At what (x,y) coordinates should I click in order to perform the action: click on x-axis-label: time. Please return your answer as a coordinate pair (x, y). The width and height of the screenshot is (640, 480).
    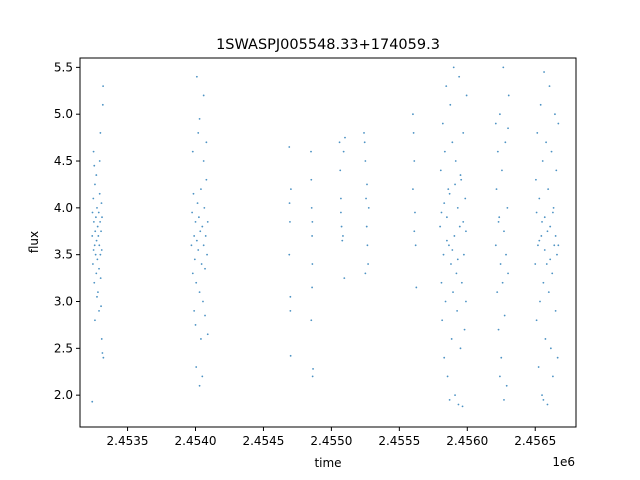
    Looking at the image, I should click on (327, 463).